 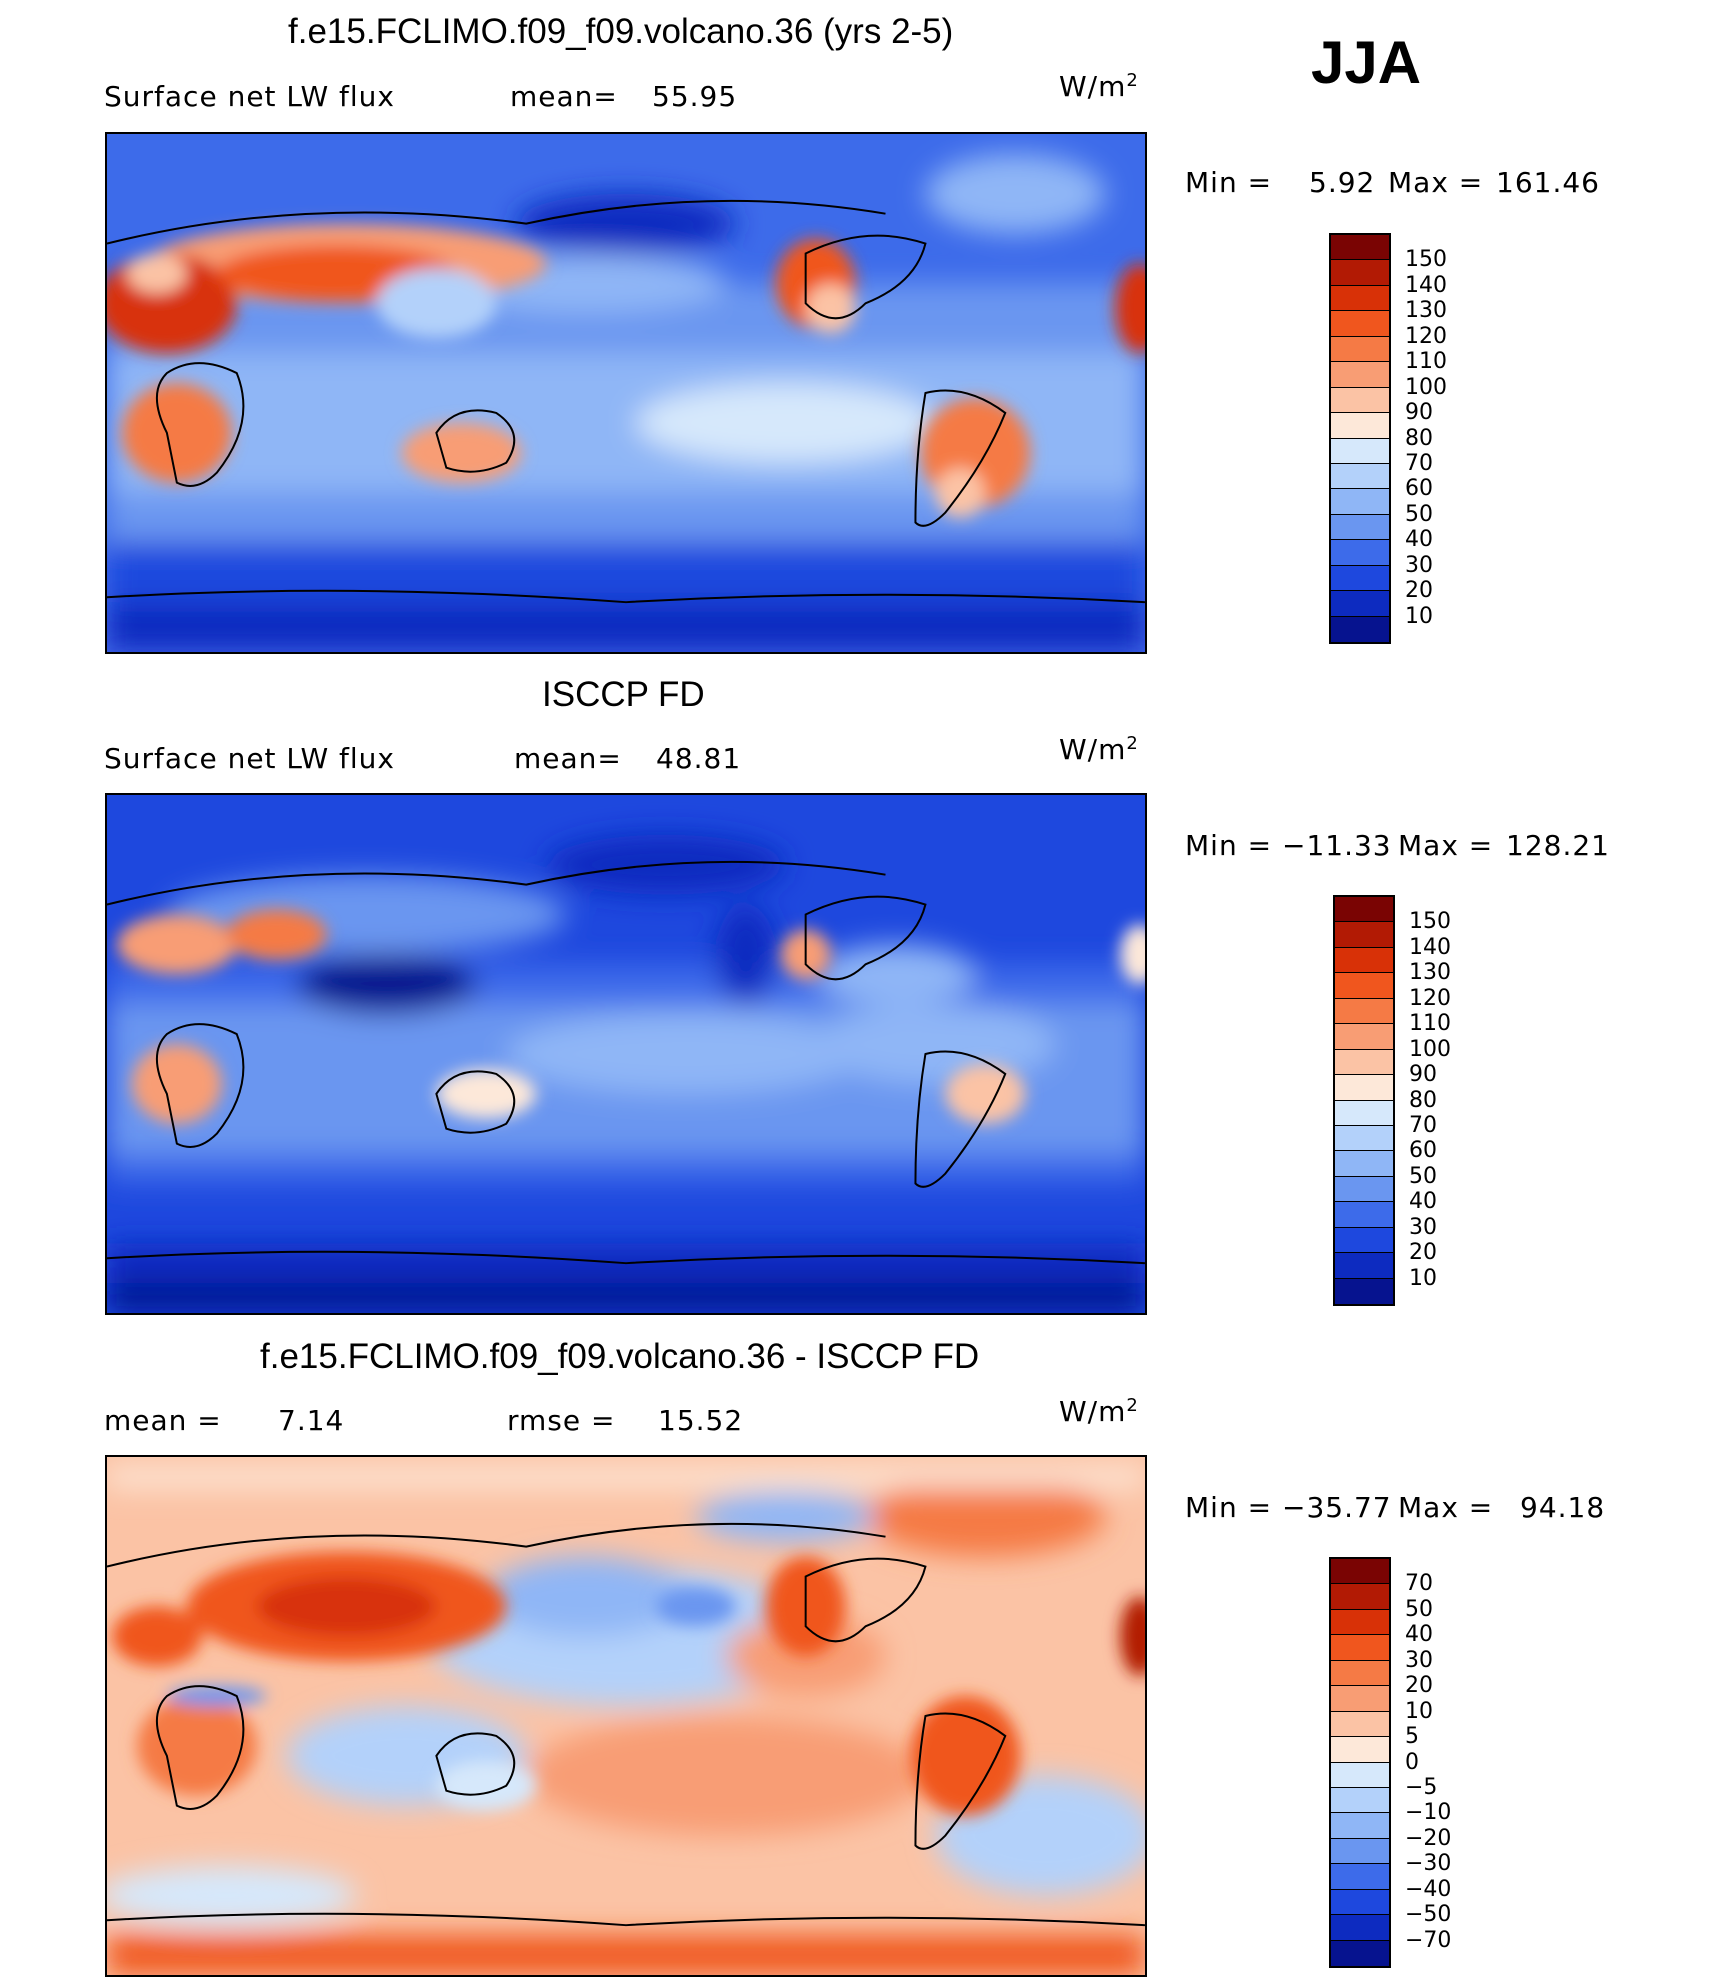 I want to click on panel-1-mean-label: mean=, so click(x=564, y=96).